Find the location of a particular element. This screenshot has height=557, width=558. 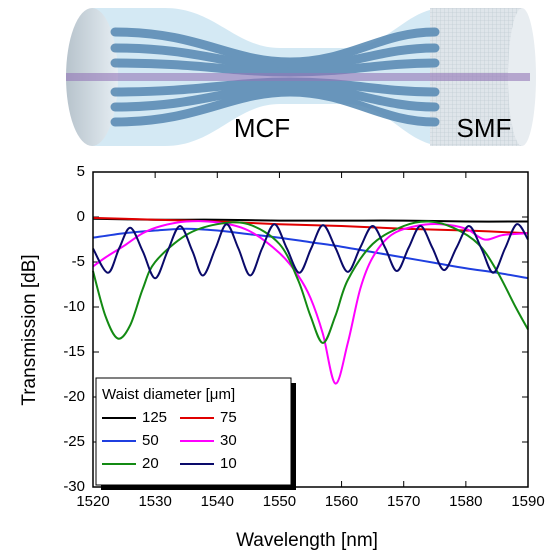

legend-label: 20 is located at coordinates (150, 463).